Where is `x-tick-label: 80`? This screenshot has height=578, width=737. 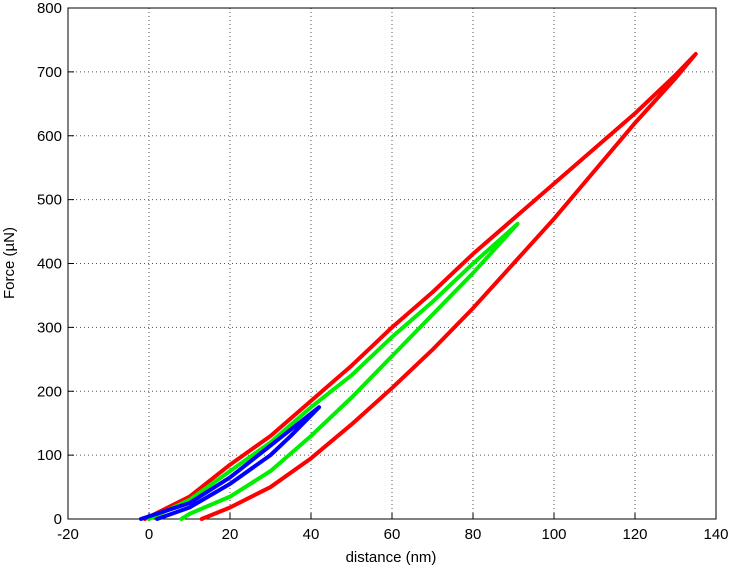 x-tick-label: 80 is located at coordinates (473, 534).